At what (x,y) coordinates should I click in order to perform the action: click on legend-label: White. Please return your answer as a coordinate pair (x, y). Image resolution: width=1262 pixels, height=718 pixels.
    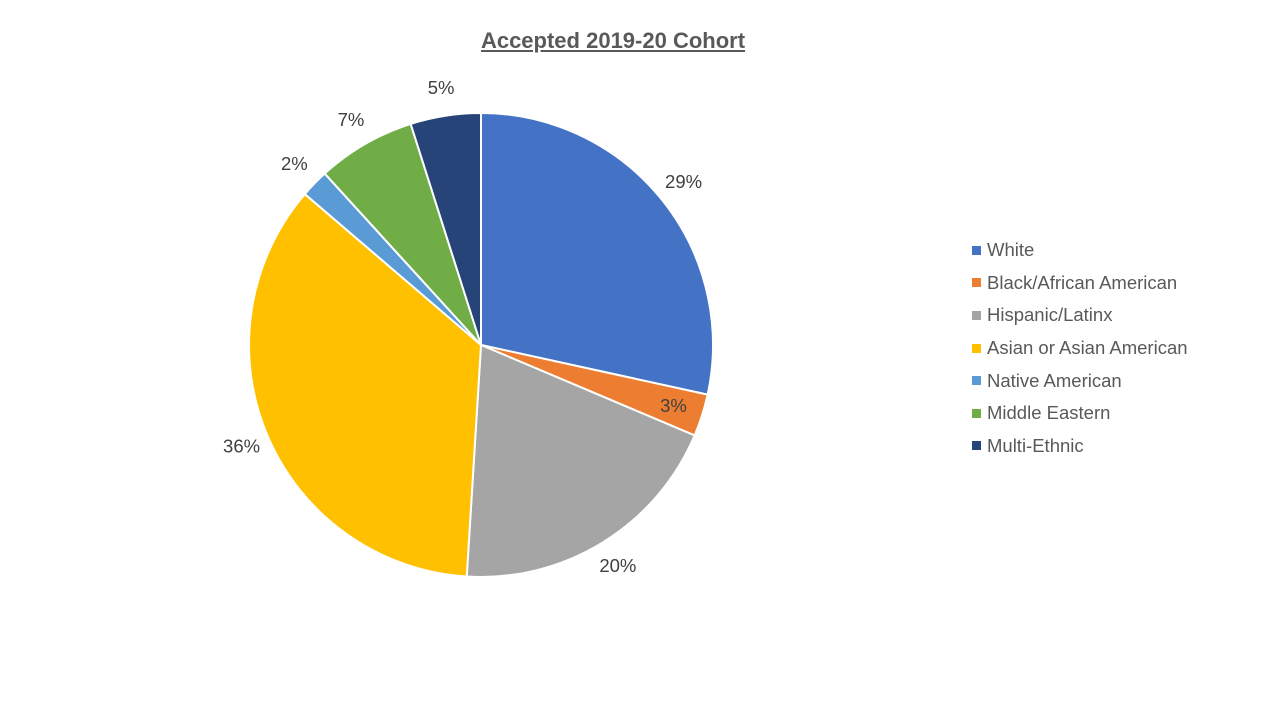
    Looking at the image, I should click on (1011, 250).